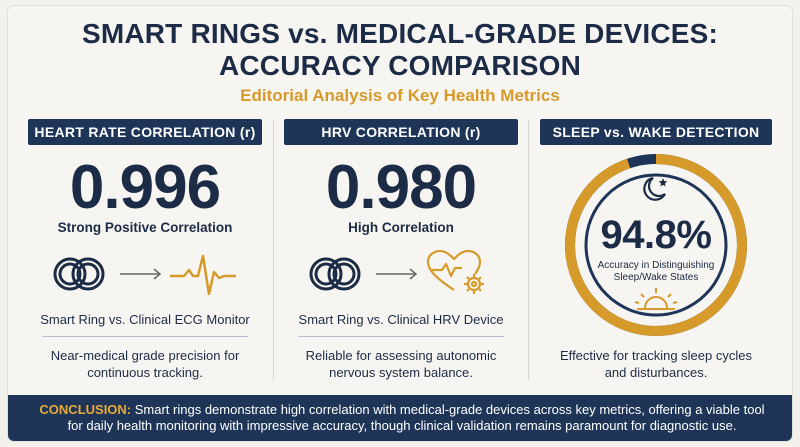  Describe the element at coordinates (145, 355) in the screenshot. I see `heart-rate-note-line-1: Near-medical grade precision for` at that location.